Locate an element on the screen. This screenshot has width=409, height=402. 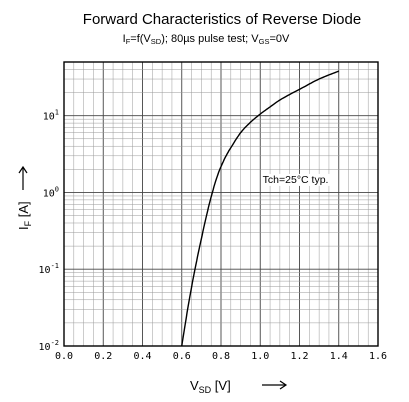
x-tick-label: 0.0 is located at coordinates (64, 356).